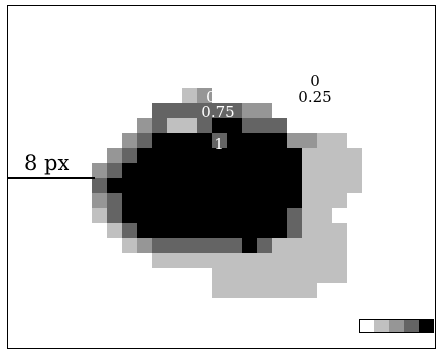 The height and width of the screenshot is (354, 443). What do you see at coordinates (315, 81) in the screenshot?
I see `level-label-0: 0` at bounding box center [315, 81].